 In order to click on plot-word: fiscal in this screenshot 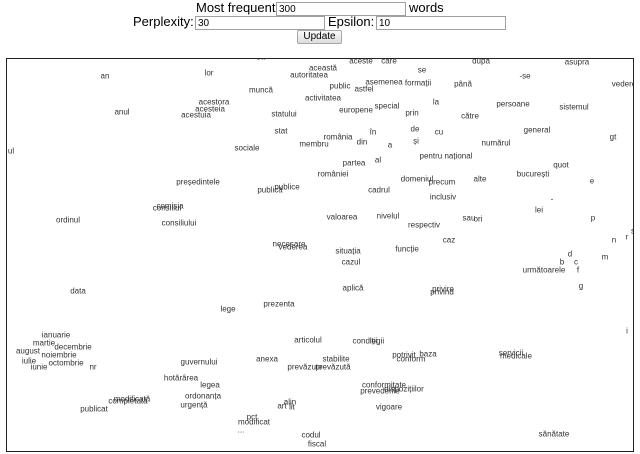, I will do `click(317, 444)`.